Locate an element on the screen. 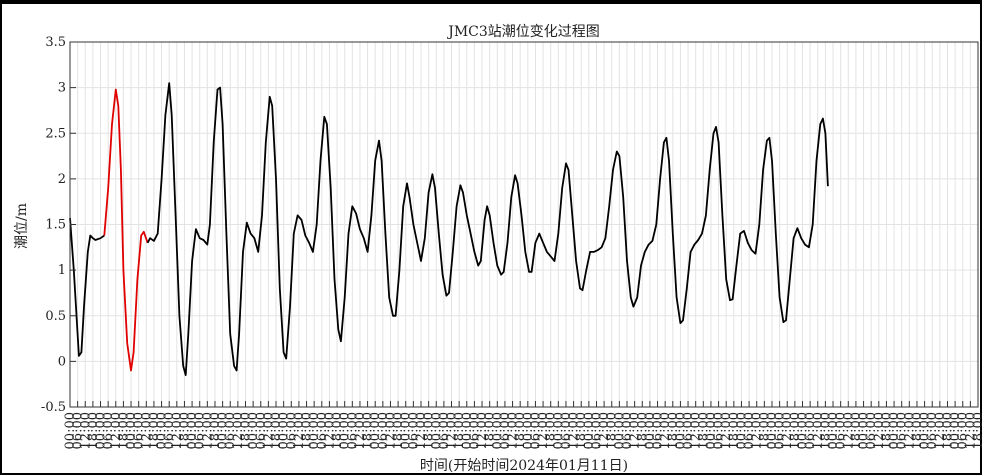 Image resolution: width=982 pixels, height=475 pixels. y-axis-label: 潮位/m is located at coordinates (22, 226).